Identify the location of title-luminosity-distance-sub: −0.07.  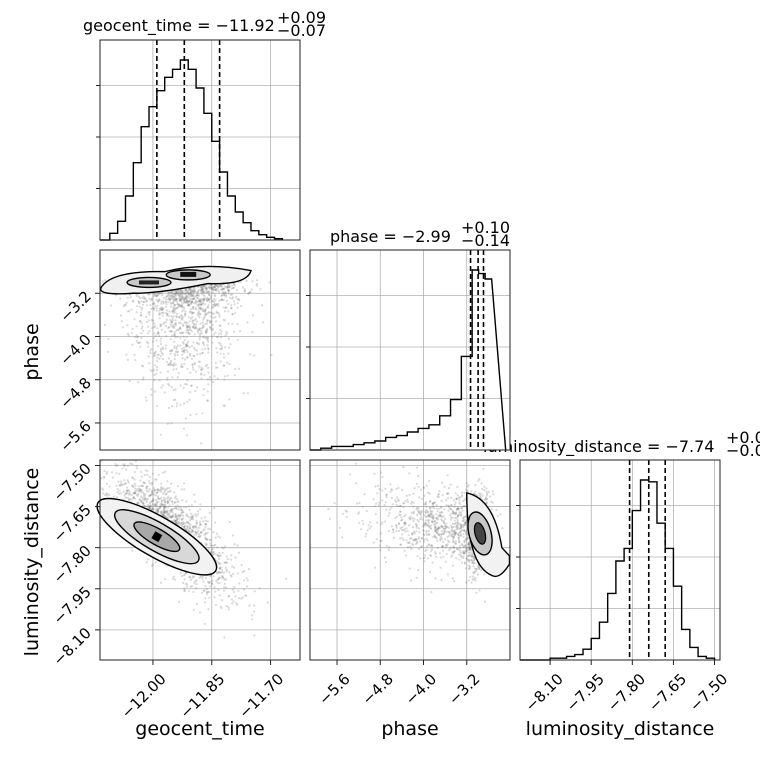
(743, 450).